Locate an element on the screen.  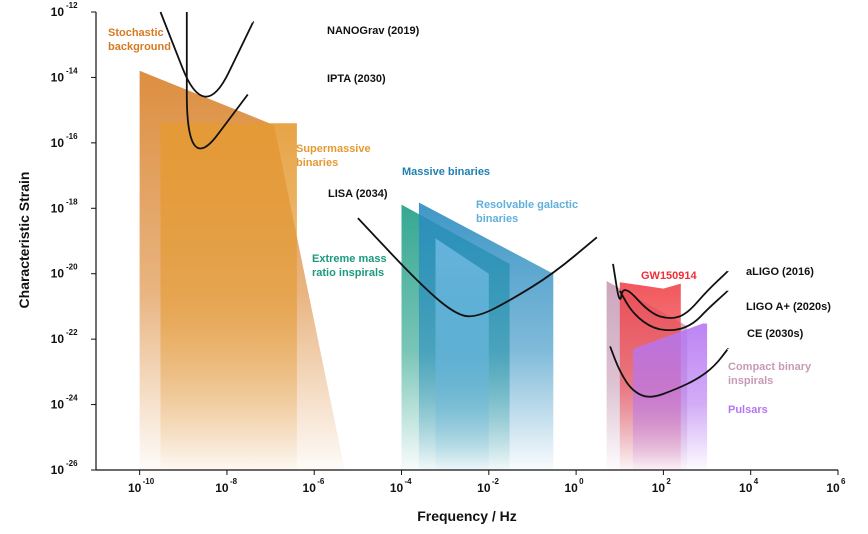
curve-ce is located at coordinates (669, 372).